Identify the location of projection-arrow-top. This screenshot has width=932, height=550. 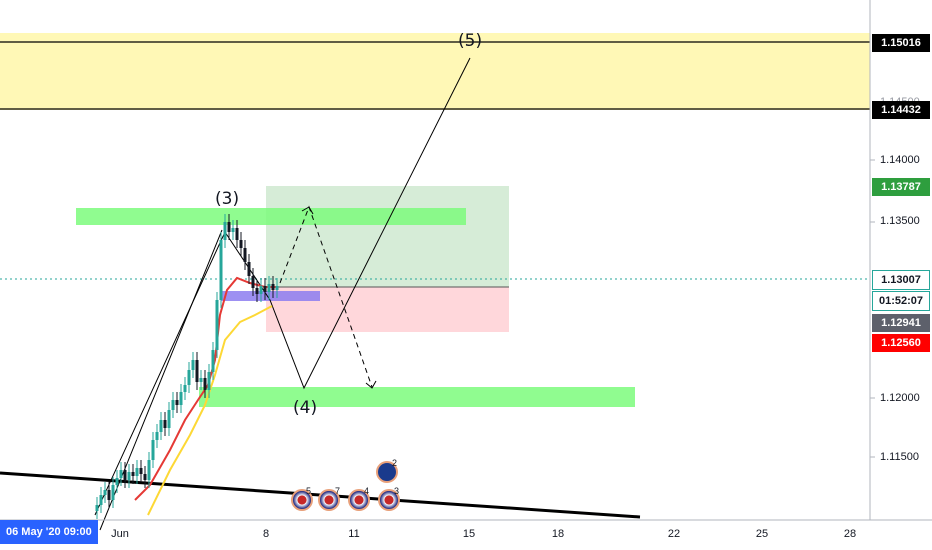
(307, 210).